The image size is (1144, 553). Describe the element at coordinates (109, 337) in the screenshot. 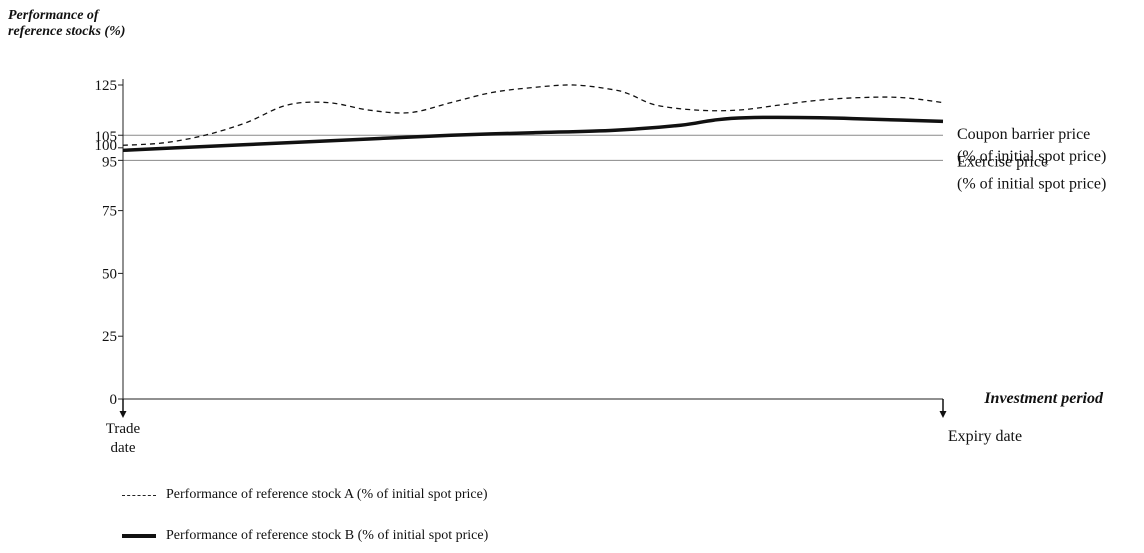

I see `y-tick-label-25: 25` at that location.